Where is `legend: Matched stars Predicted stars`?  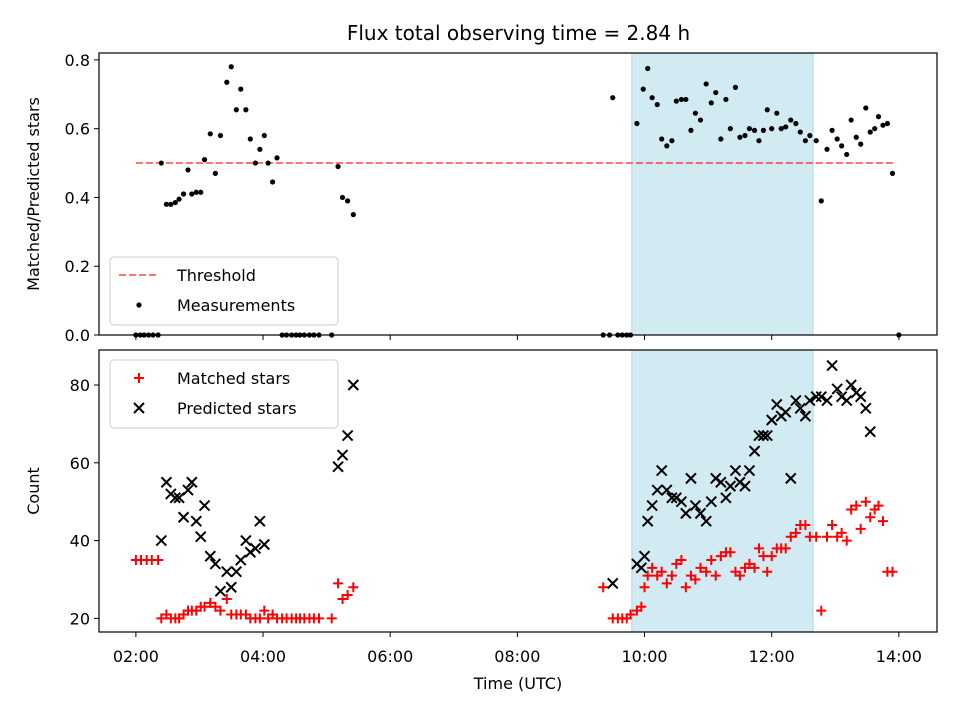
legend: Matched stars Predicted stars is located at coordinates (224, 394).